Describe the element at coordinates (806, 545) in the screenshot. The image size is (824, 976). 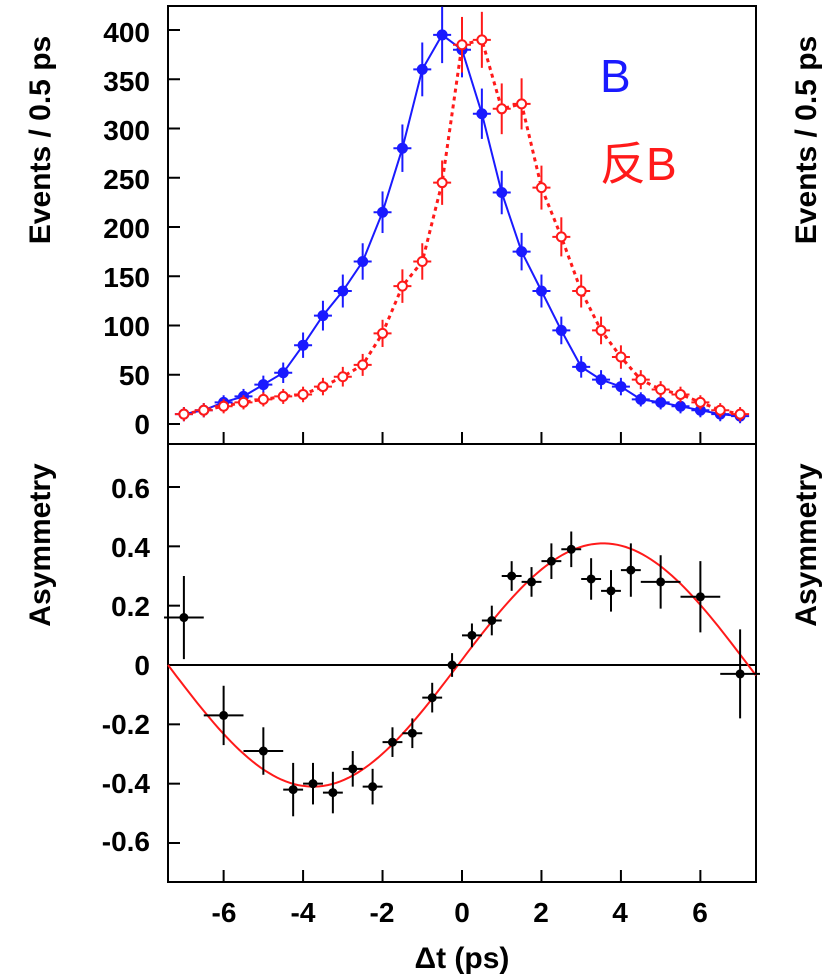
I see `right-bottom-y-axis-title: Asymmetry` at that location.